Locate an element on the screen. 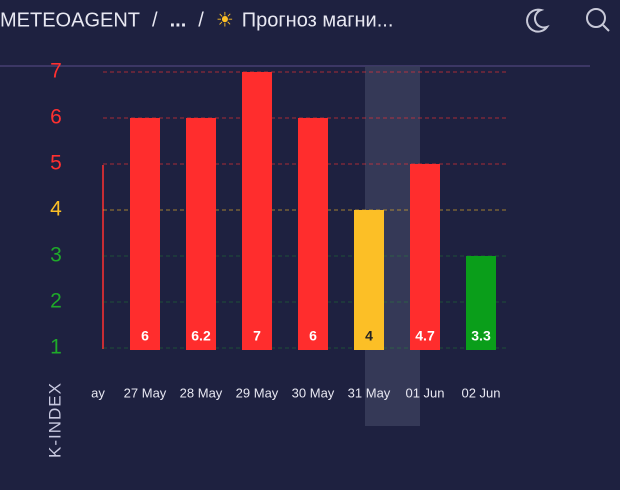 The height and width of the screenshot is (490, 620). x-tick-label: 01 Jun is located at coordinates (424, 392).